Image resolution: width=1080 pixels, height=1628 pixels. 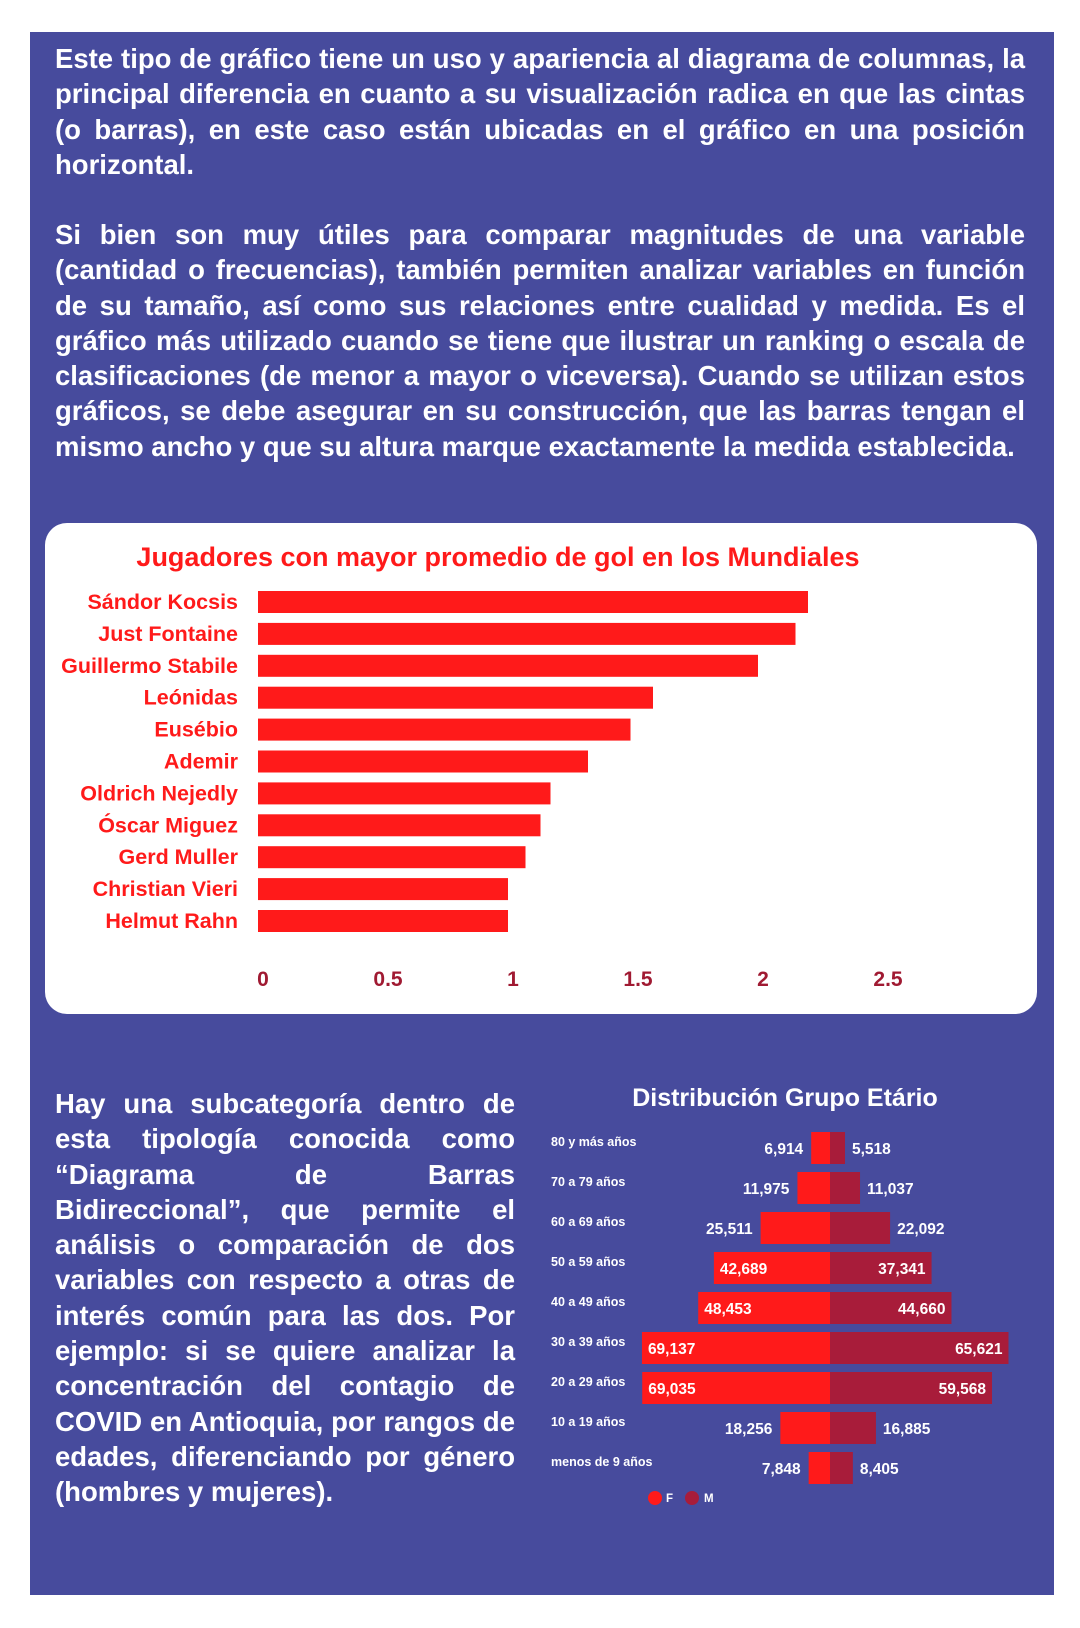 What do you see at coordinates (588, 1262) in the screenshot?
I see `age-group-label: 50 a 59 años` at bounding box center [588, 1262].